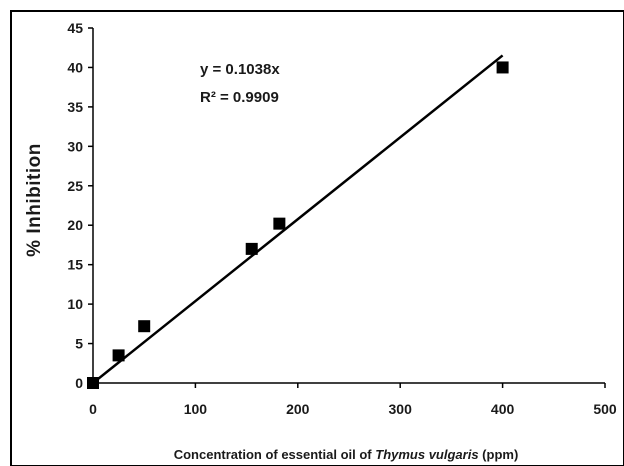  Describe the element at coordinates (401, 409) in the screenshot. I see `x-tick-label: 300` at that location.